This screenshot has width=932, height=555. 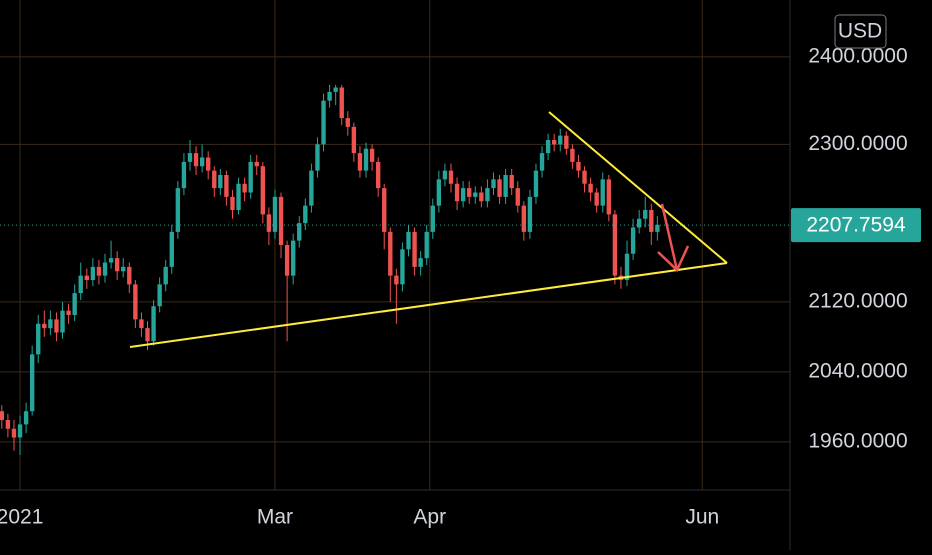 What do you see at coordinates (673, 259) in the screenshot?
I see `arrow-head` at bounding box center [673, 259].